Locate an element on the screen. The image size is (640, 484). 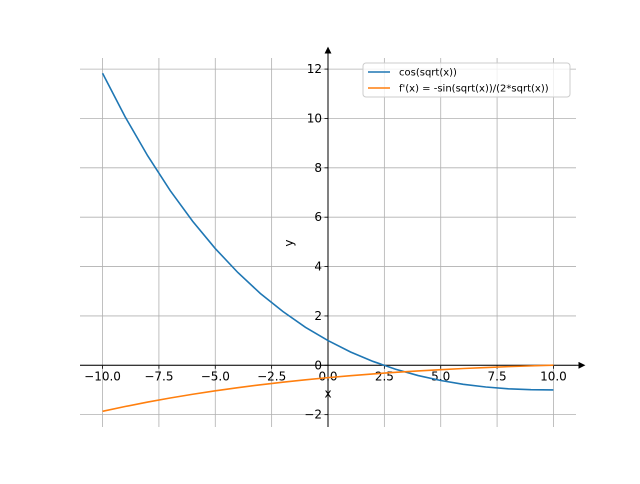
x-axis-label: x is located at coordinates (327, 393).